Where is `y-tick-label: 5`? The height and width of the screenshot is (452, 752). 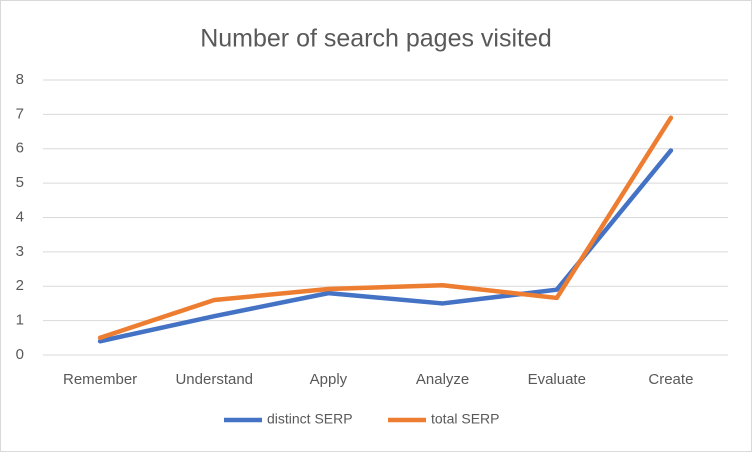
y-tick-label: 5 is located at coordinates (20, 182).